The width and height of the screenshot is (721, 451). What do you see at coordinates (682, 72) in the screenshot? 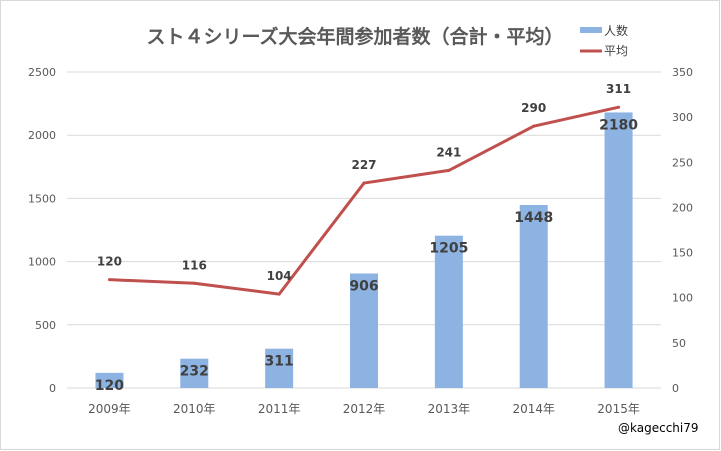
I see `right-axis-tick: 350` at bounding box center [682, 72].